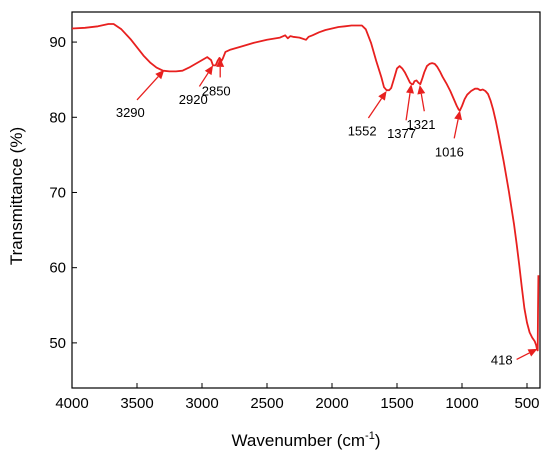 This screenshot has width=550, height=454. What do you see at coordinates (401, 112) in the screenshot?
I see `peak-annotation: 1377` at bounding box center [401, 112].